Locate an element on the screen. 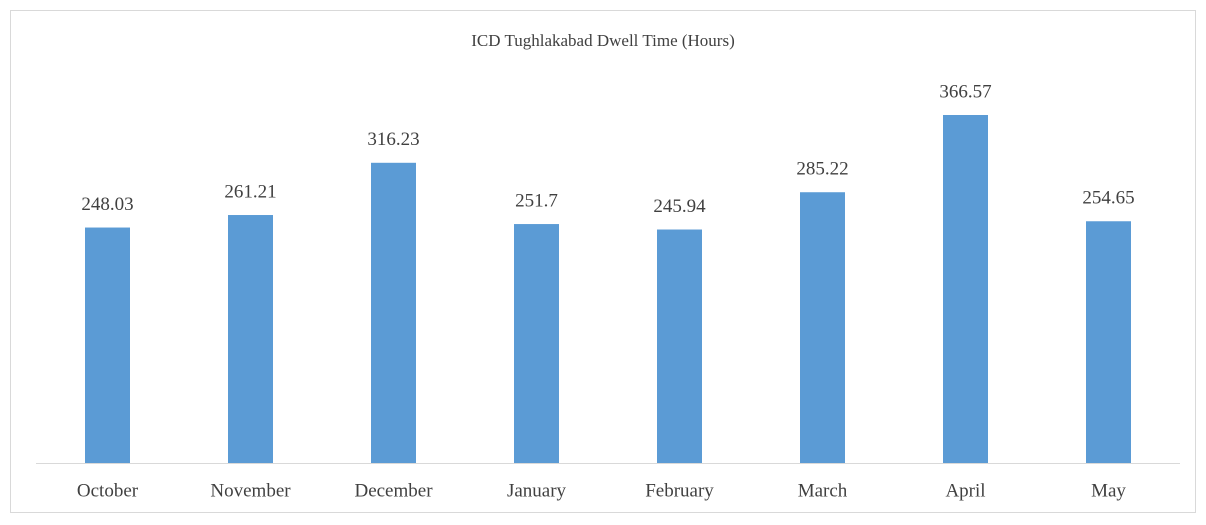 This screenshot has height=525, width=1206. x-tick-label: April is located at coordinates (965, 490).